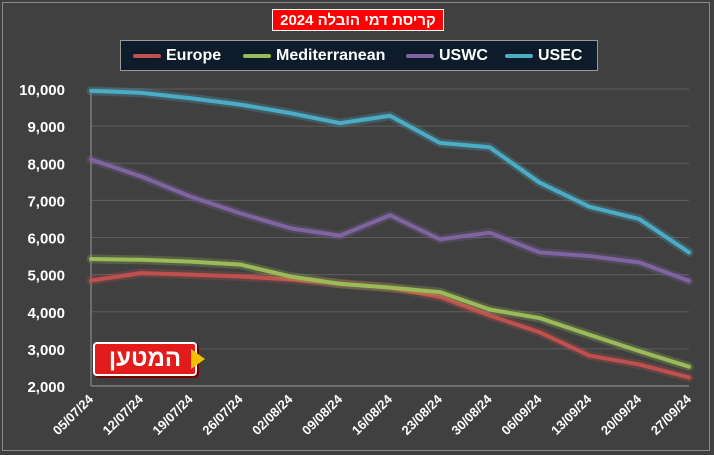 The width and height of the screenshot is (714, 455). I want to click on y-tick-label: 8,000, so click(46, 164).